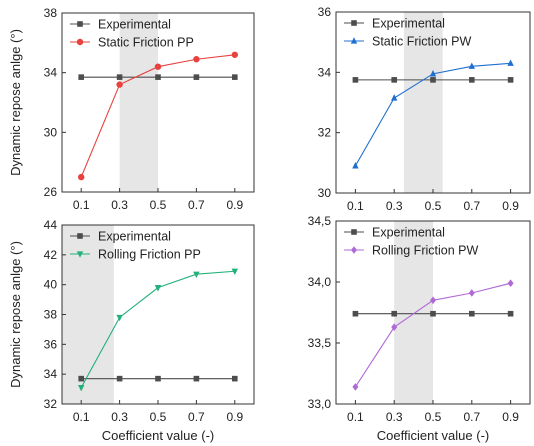 The image size is (534, 446). What do you see at coordinates (320, 221) in the screenshot?
I see `y-tick-label: 34,5` at bounding box center [320, 221].